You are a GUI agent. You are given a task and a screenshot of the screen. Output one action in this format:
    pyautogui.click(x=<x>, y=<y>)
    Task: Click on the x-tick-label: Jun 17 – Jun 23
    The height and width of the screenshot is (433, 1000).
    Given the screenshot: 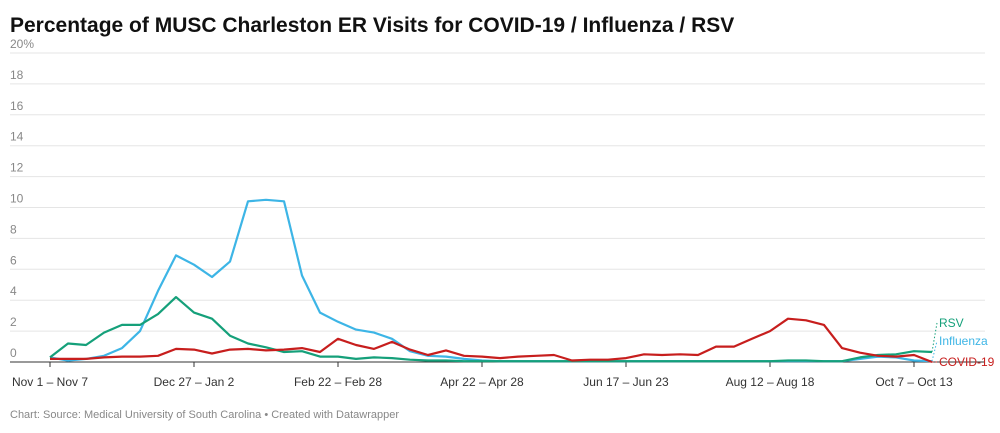 What is the action you would take?
    pyautogui.click(x=626, y=382)
    